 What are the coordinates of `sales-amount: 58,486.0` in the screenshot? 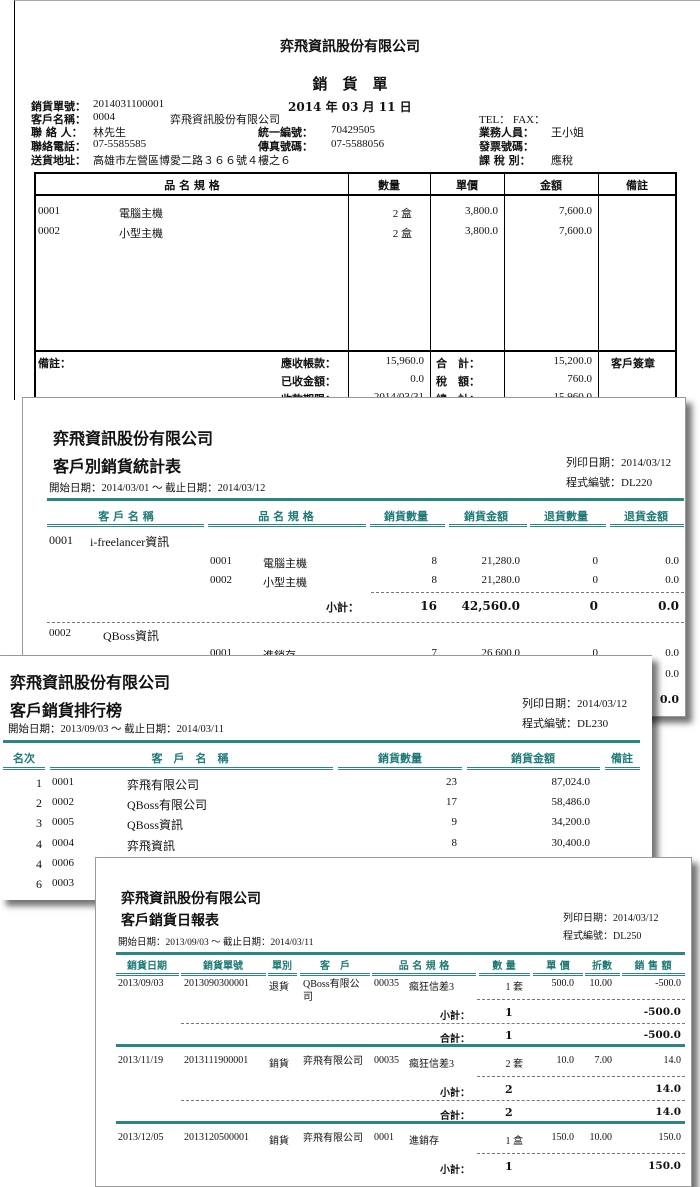 It's located at (571, 802).